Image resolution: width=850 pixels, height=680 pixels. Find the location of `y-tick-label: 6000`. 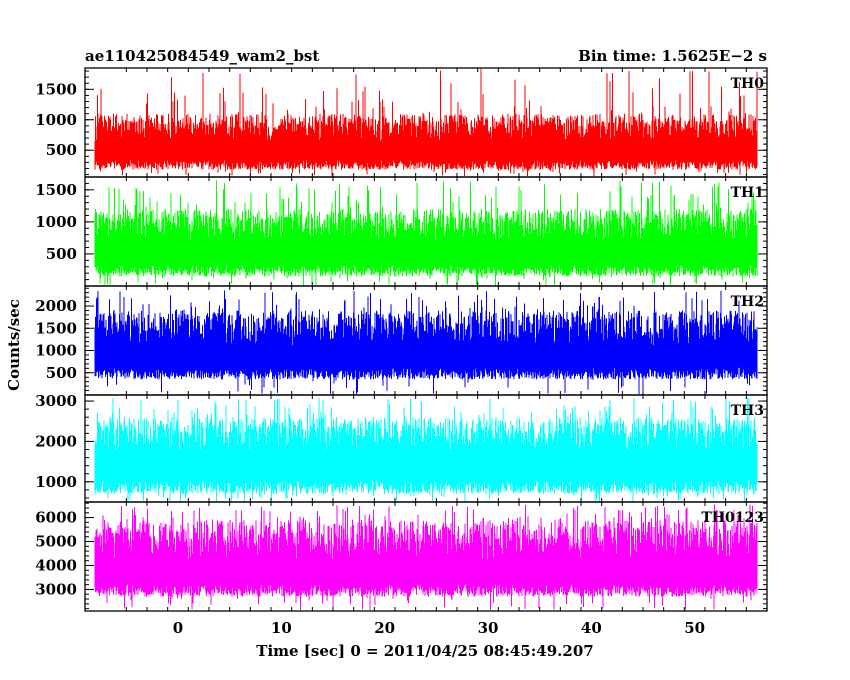

y-tick-label: 6000 is located at coordinates (56, 518).